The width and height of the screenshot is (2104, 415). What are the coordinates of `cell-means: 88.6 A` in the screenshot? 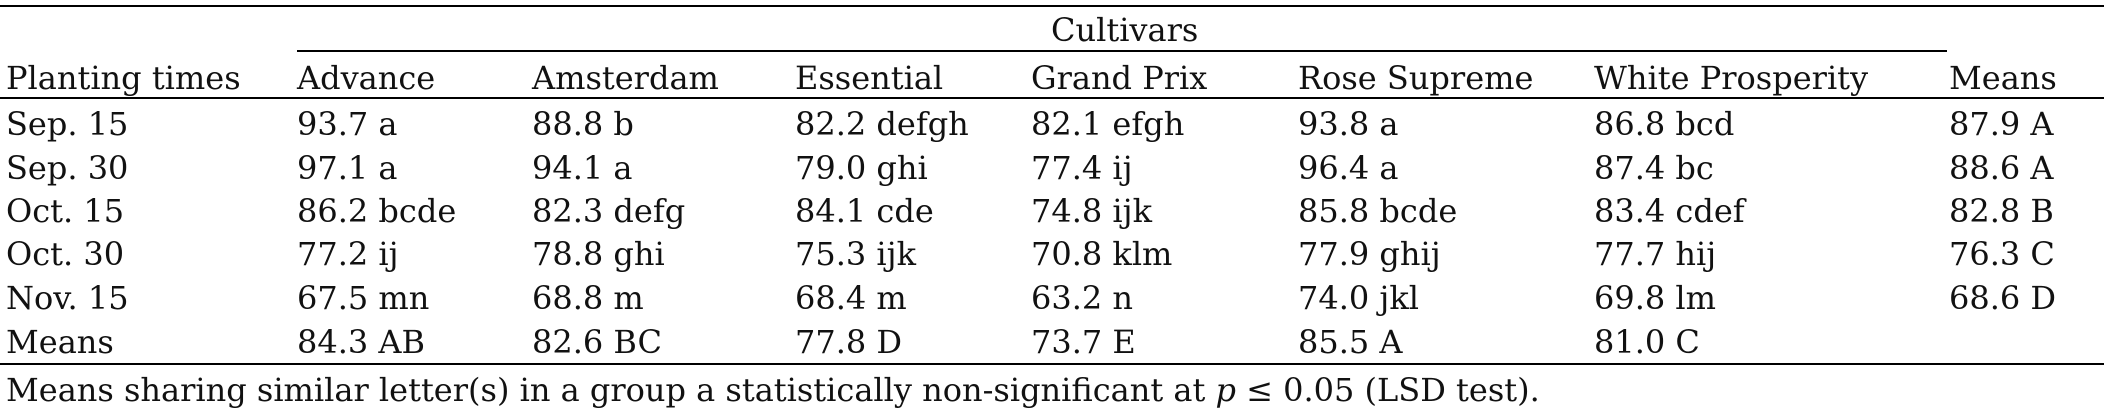 It's located at (2001, 168).